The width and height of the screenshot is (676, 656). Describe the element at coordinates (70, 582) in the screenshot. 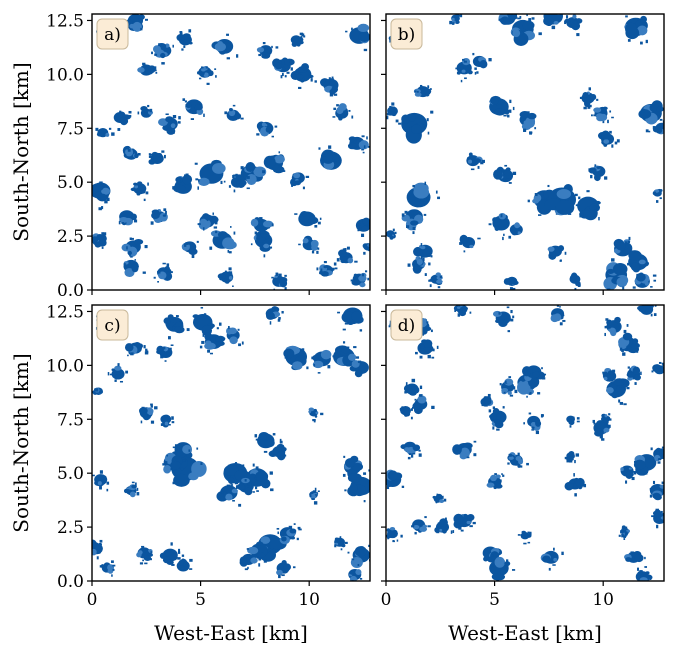

I see `y-tick-label: 0.0` at that location.